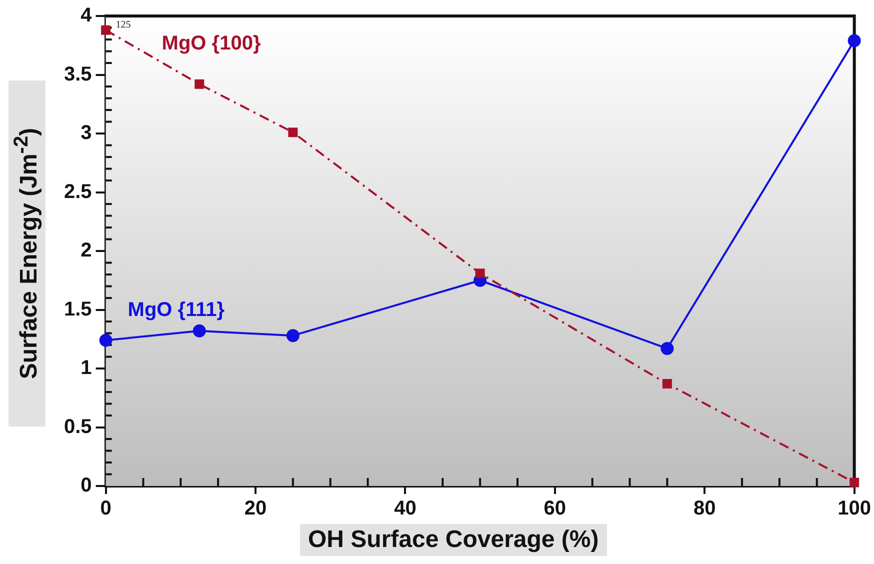 The height and width of the screenshot is (564, 874). Describe the element at coordinates (176, 309) in the screenshot. I see `series-label: MgO {111}` at that location.